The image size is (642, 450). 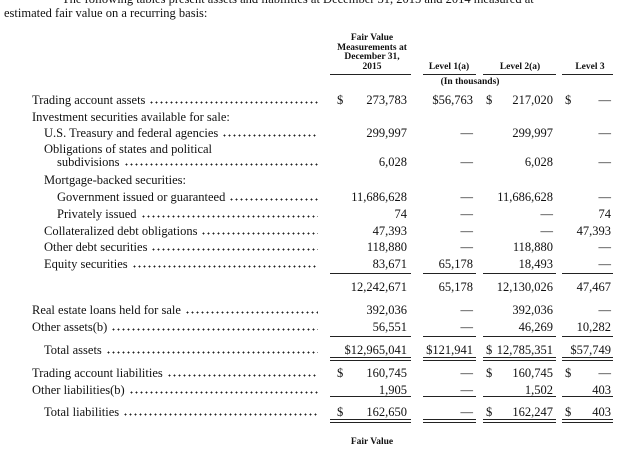 I want to click on column-header: December 31,, so click(x=372, y=57).